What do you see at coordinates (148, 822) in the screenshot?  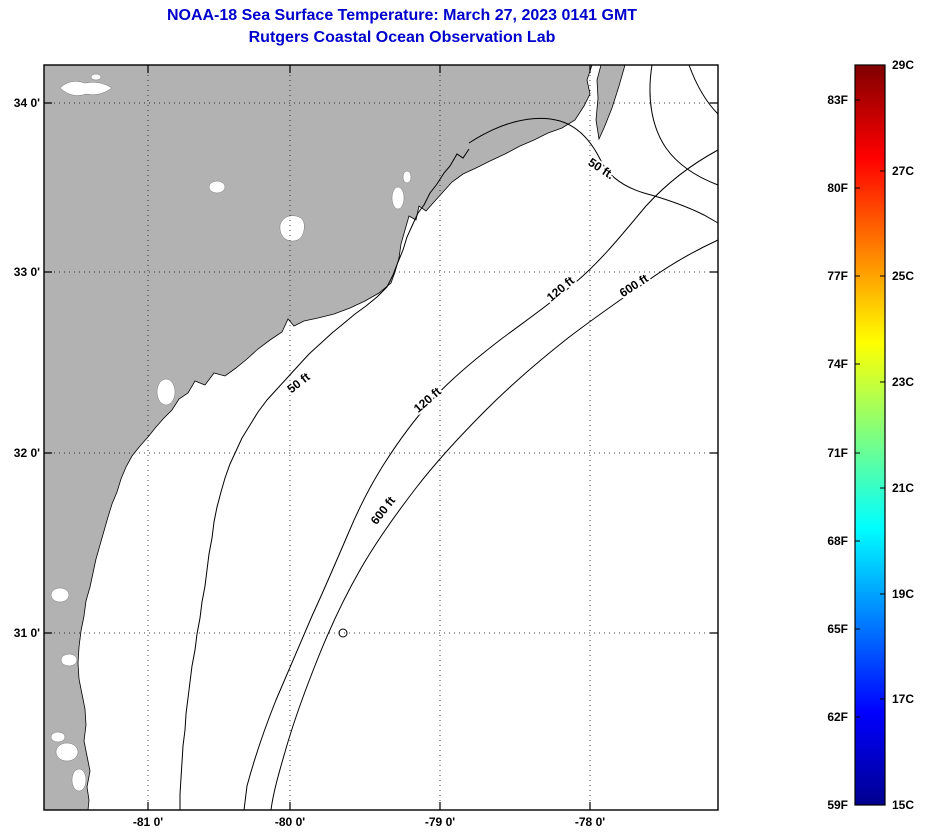 I see `x-tick-label: -81 0'` at bounding box center [148, 822].